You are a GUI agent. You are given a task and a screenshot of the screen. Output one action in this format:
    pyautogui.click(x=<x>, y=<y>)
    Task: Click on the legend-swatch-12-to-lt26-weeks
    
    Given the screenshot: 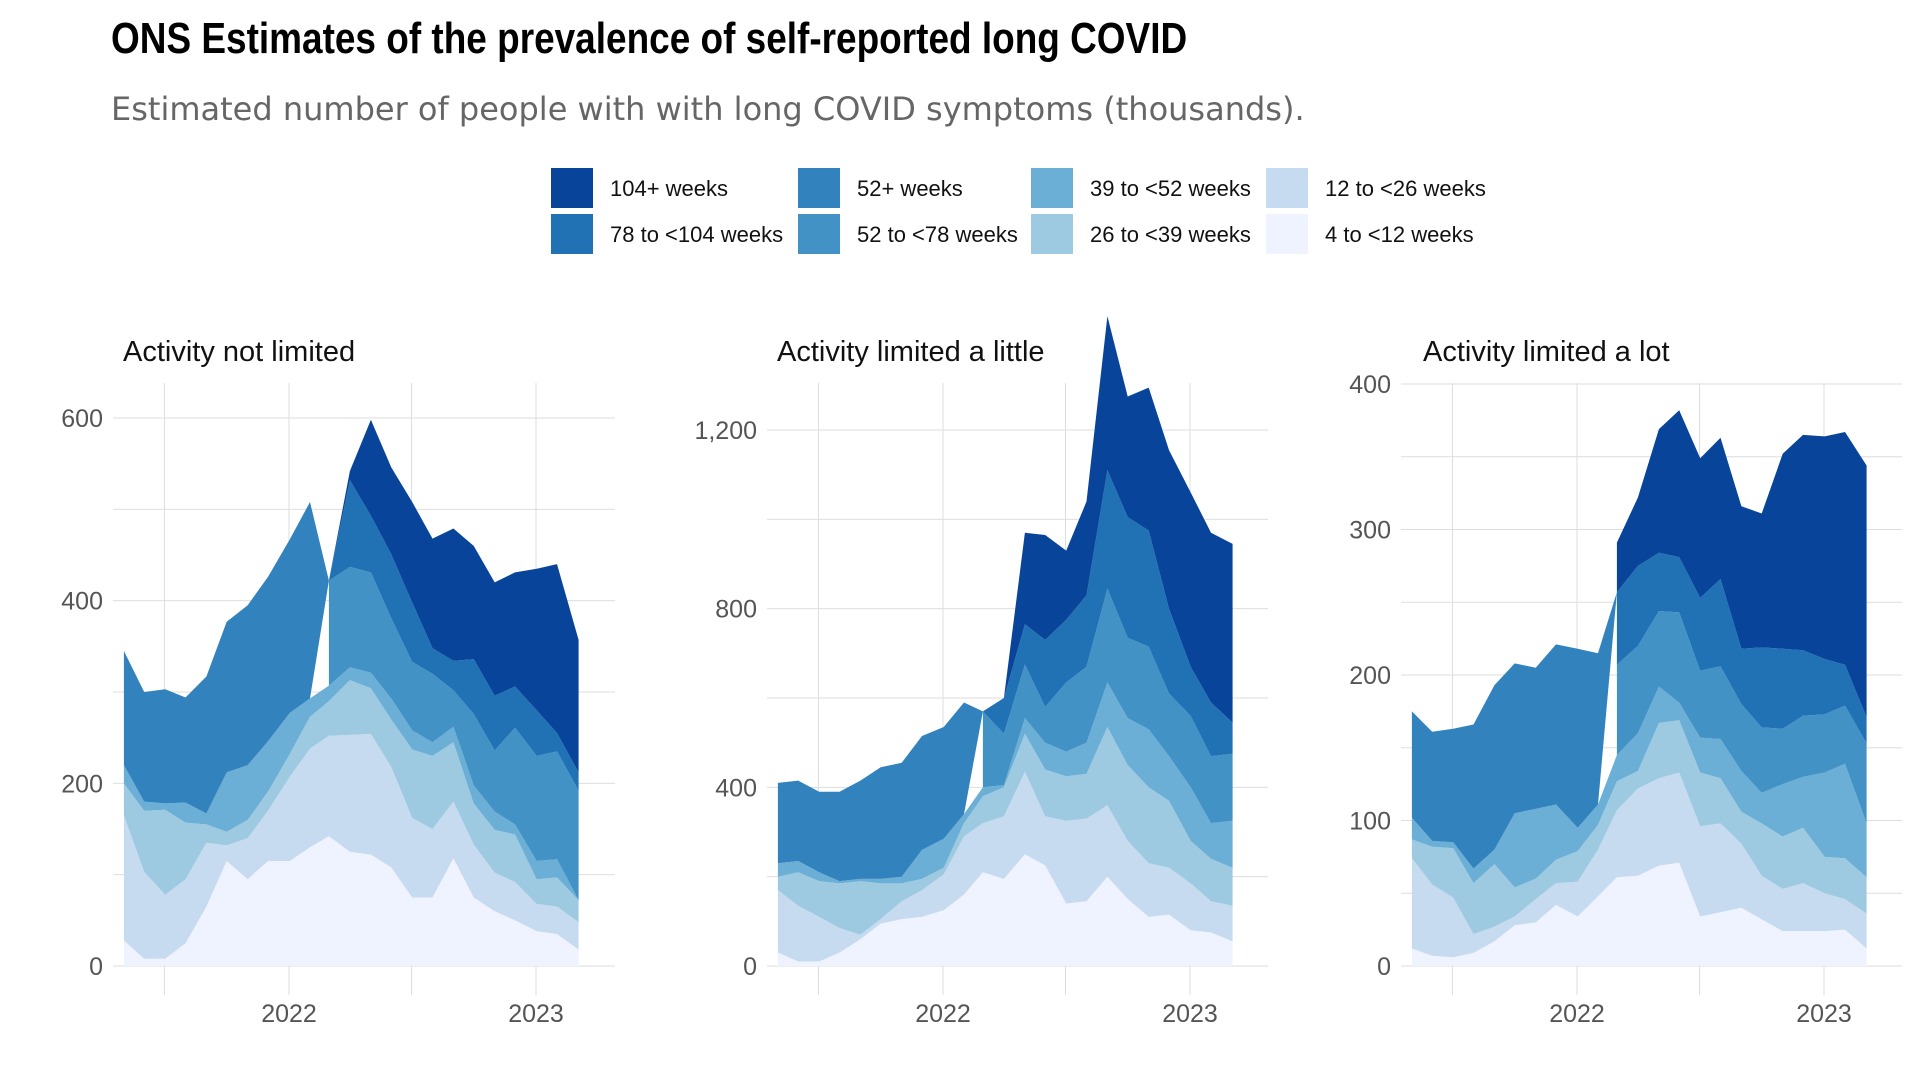 What is the action you would take?
    pyautogui.click(x=1287, y=188)
    